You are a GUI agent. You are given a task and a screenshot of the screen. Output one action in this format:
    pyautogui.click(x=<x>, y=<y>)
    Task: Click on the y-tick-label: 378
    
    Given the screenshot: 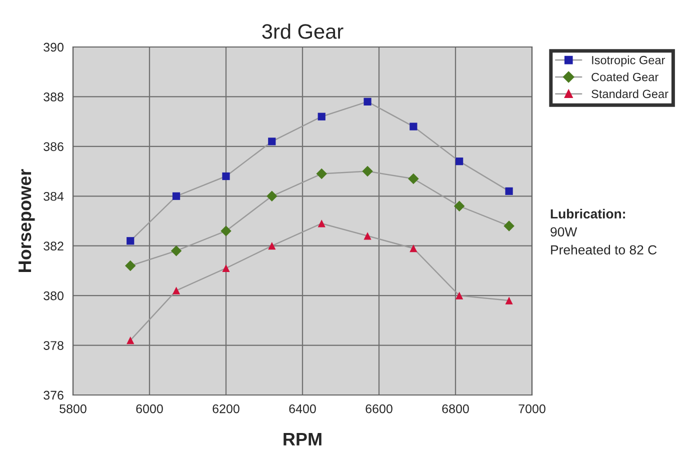 What is the action you would take?
    pyautogui.click(x=54, y=345)
    